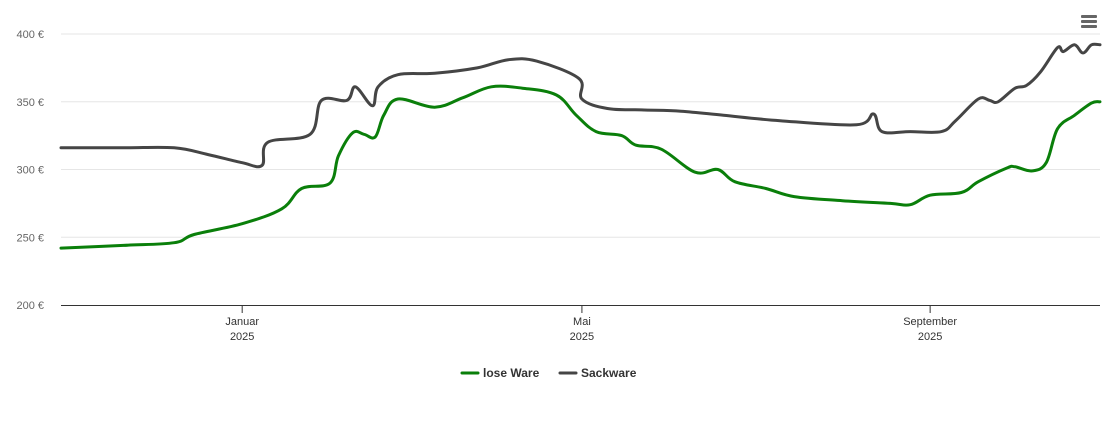 The height and width of the screenshot is (423, 1110). Describe the element at coordinates (511, 373) in the screenshot. I see `legend-label: lose Ware` at that location.